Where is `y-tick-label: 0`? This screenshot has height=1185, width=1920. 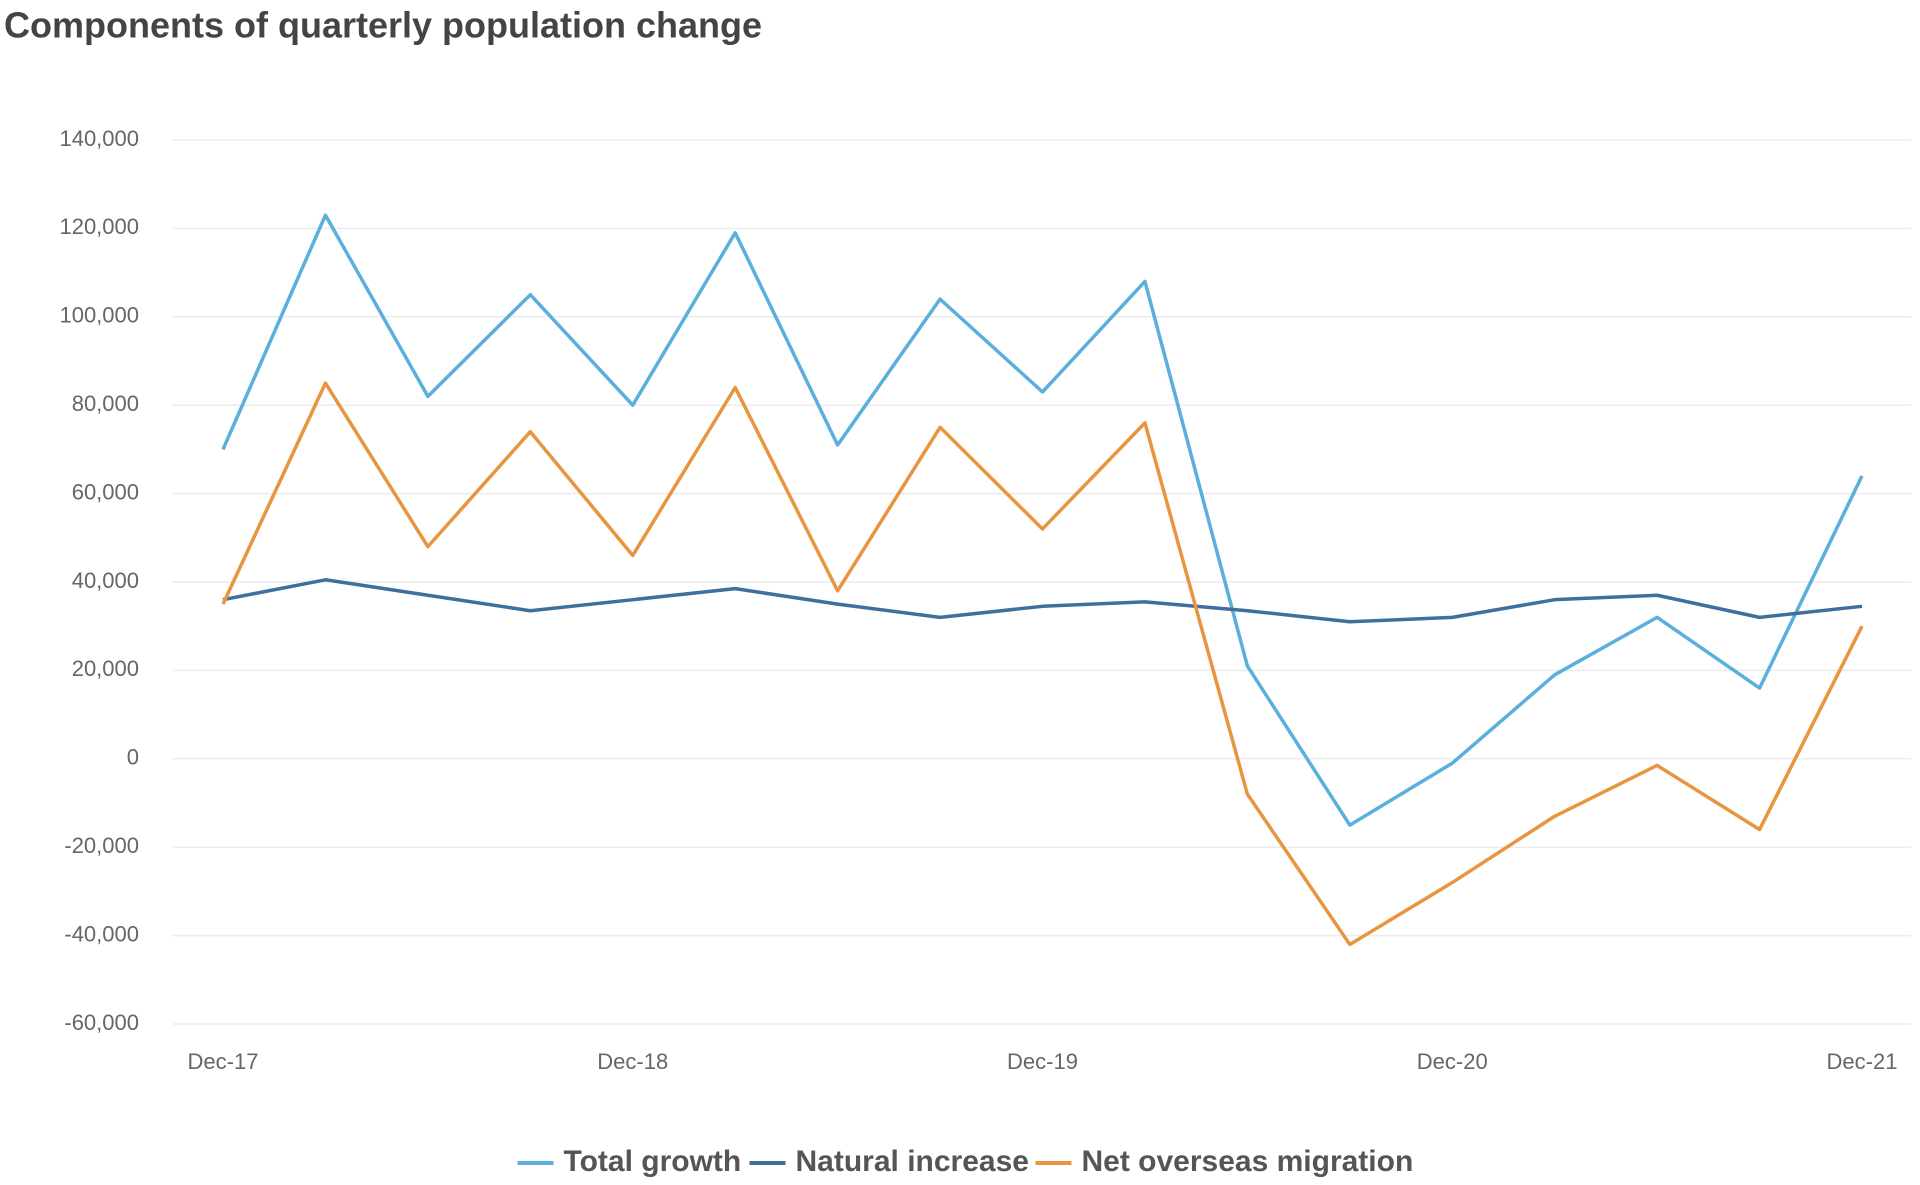 y-tick-label: 0 is located at coordinates (133, 757).